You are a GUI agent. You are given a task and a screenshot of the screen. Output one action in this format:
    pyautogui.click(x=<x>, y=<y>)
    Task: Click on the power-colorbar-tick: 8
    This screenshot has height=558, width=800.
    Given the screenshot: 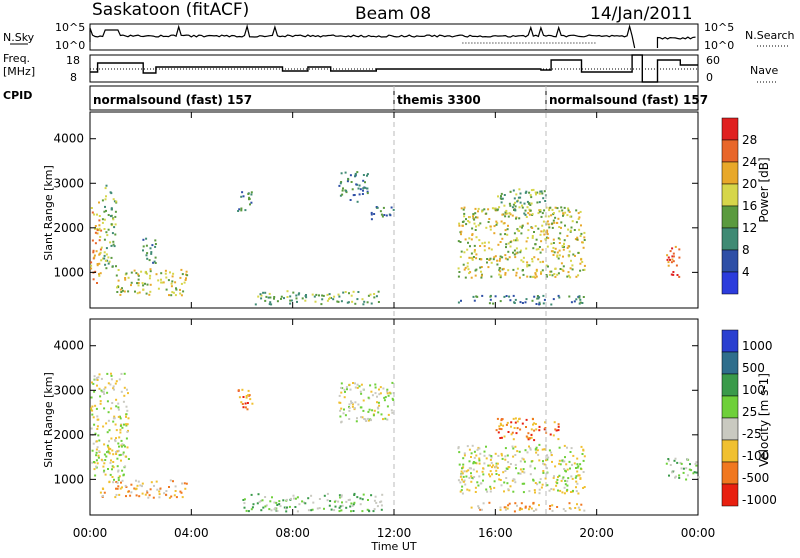 What is the action you would take?
    pyautogui.click(x=746, y=250)
    